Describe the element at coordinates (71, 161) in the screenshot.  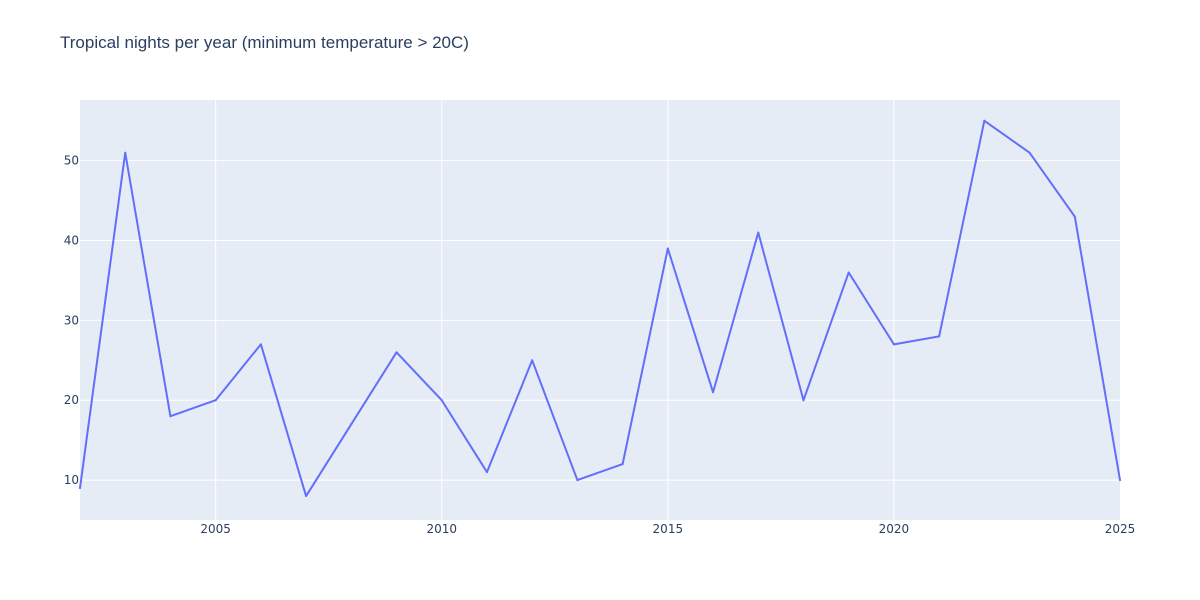
I see `y-tick-label: 50` at that location.